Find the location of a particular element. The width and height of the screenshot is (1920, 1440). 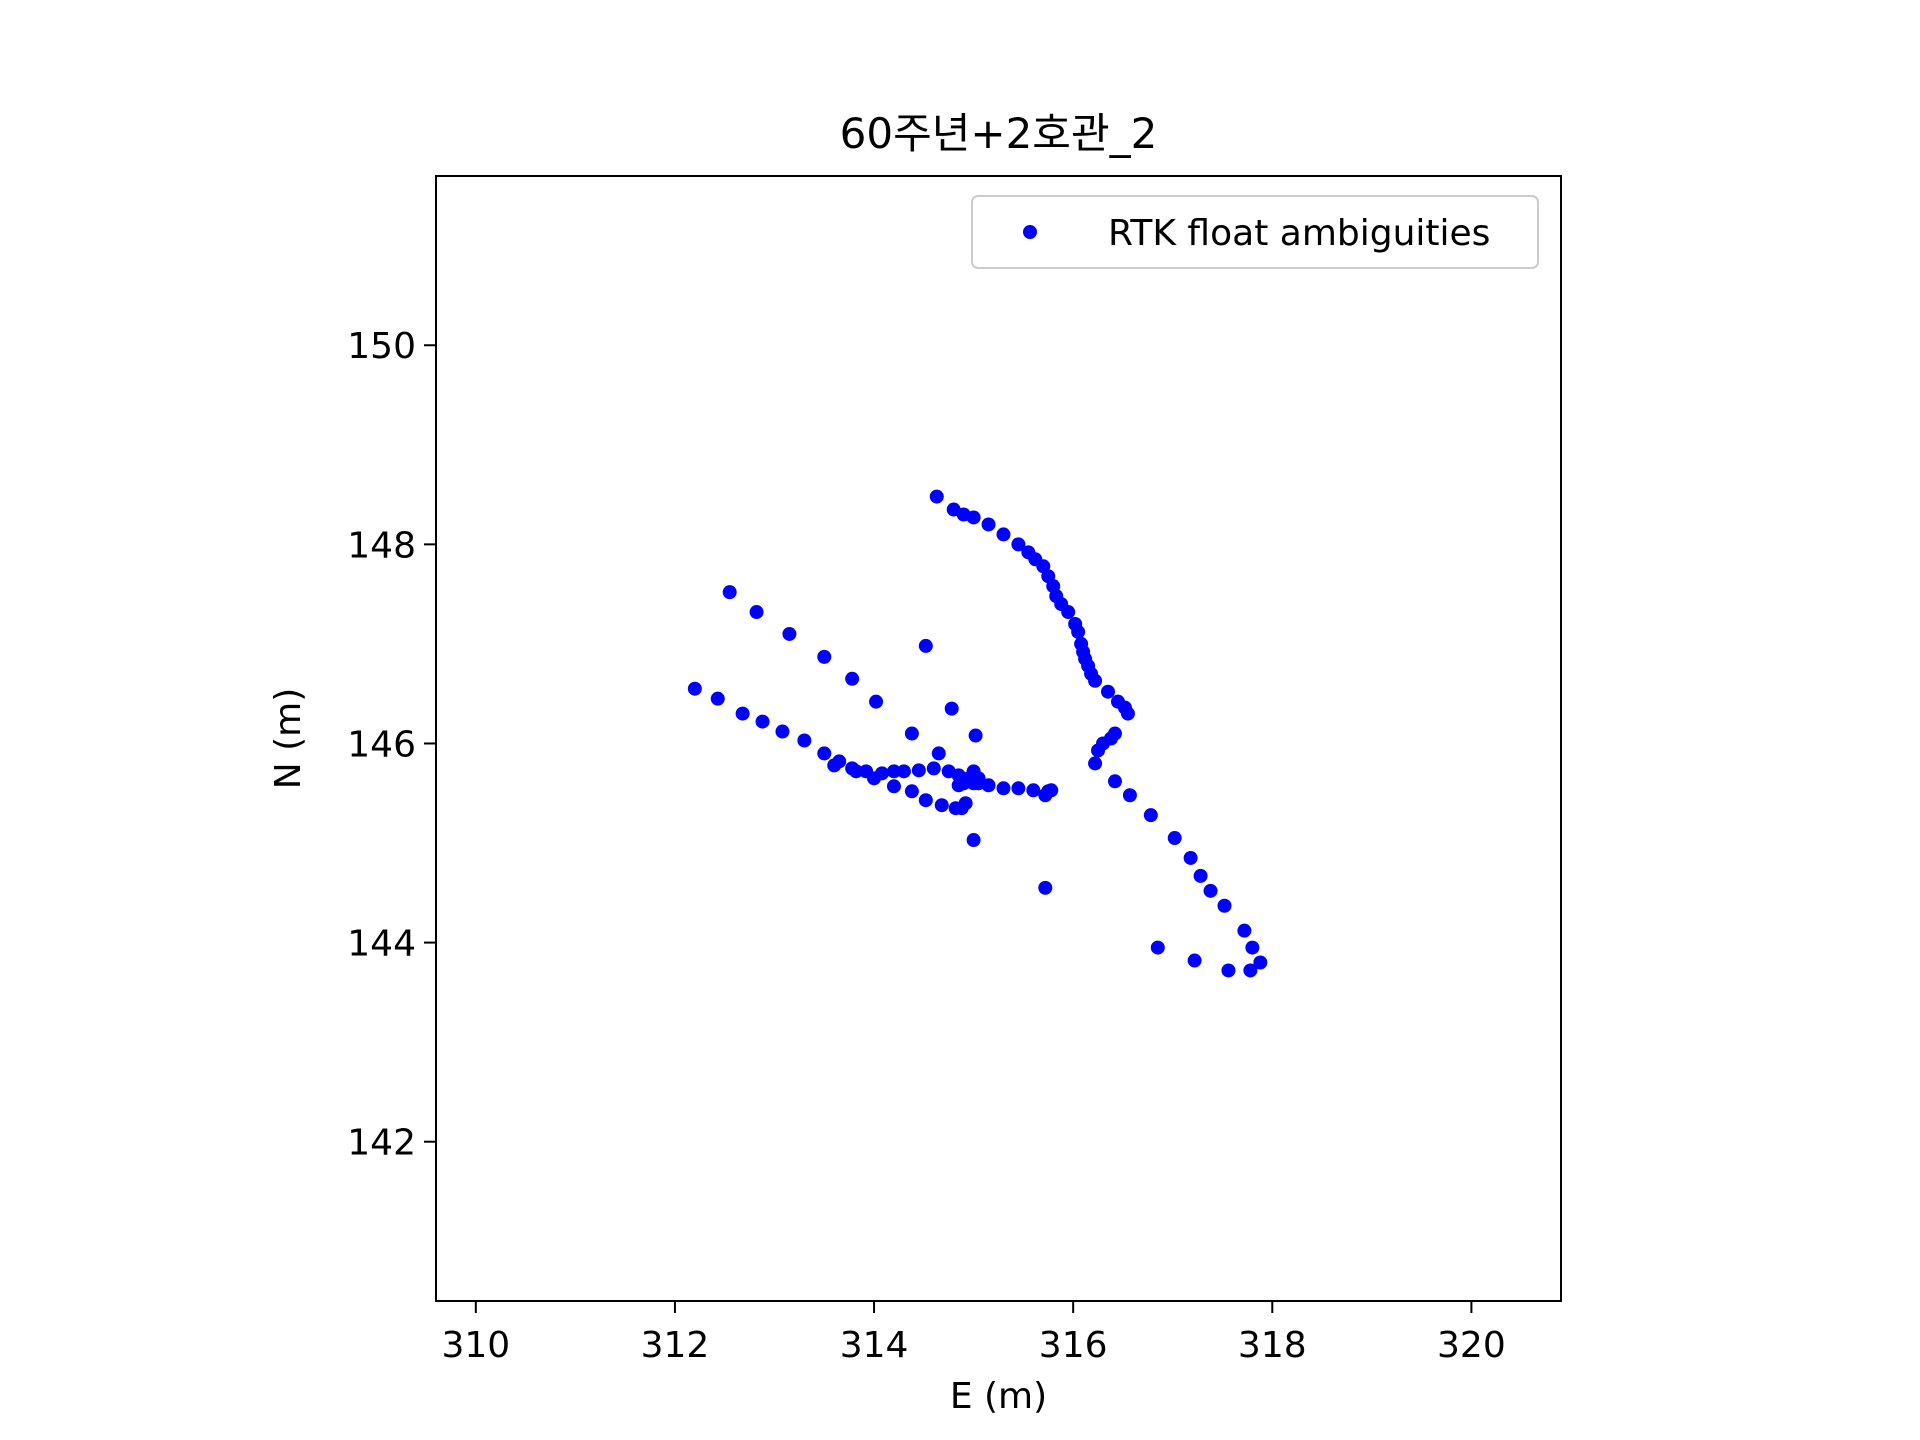

x-tick-label: 318 is located at coordinates (1272, 1345).